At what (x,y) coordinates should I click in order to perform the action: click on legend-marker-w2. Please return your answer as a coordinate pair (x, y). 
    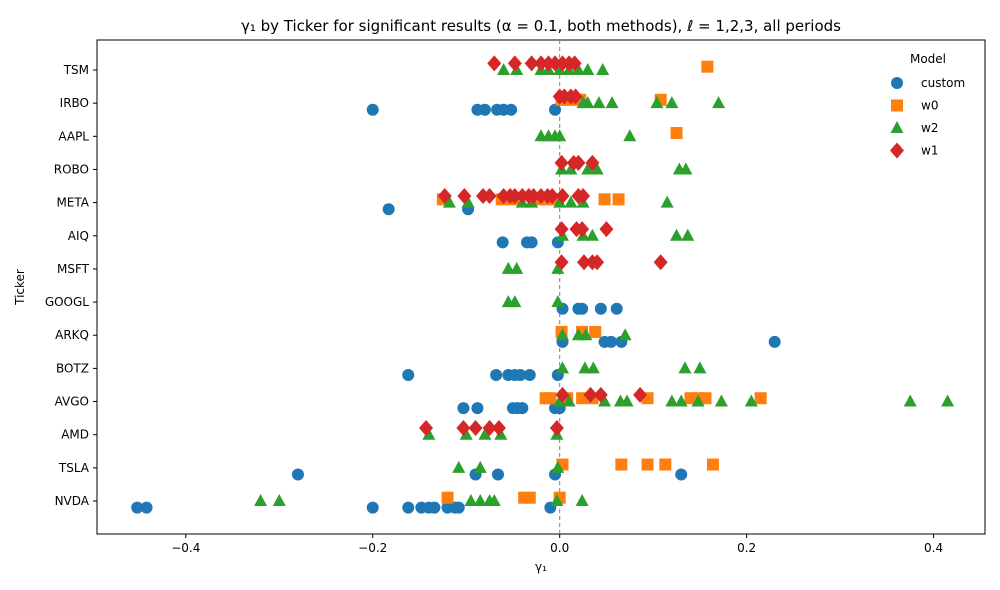
    Looking at the image, I should click on (897, 127).